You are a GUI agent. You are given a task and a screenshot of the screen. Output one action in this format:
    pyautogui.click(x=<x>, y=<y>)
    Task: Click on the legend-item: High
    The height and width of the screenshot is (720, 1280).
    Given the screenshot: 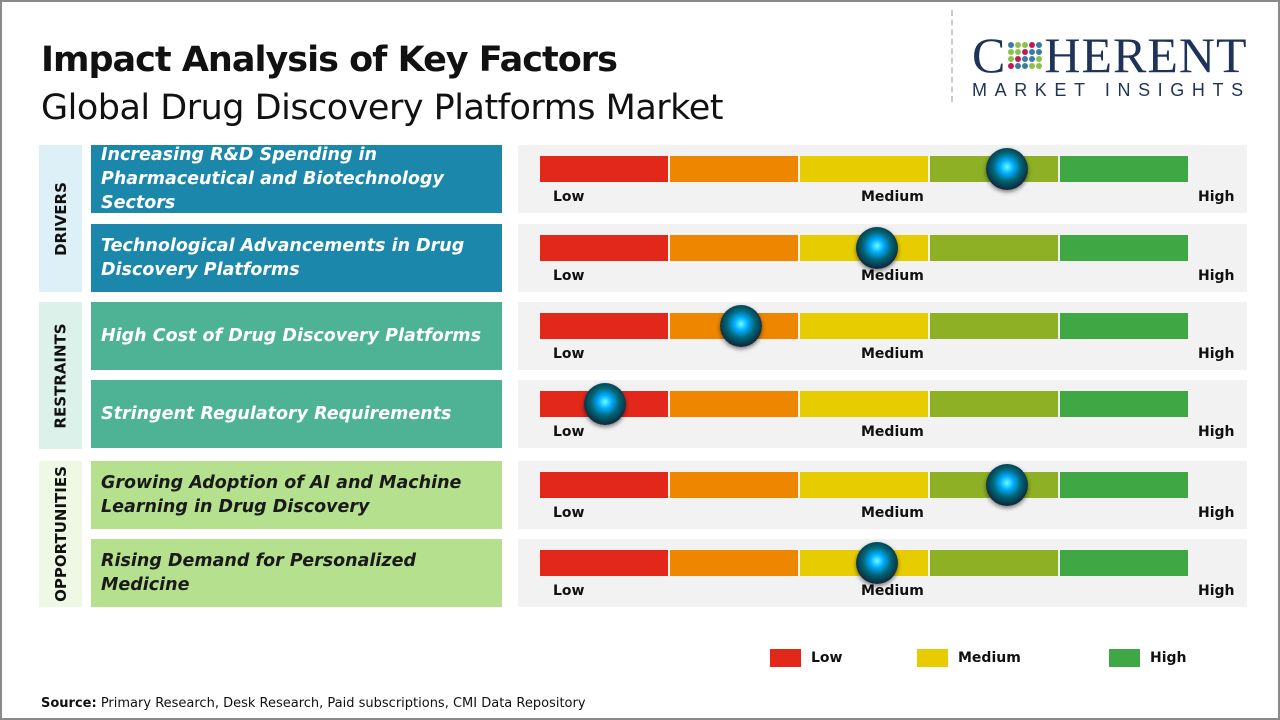 What is the action you would take?
    pyautogui.click(x=1148, y=658)
    